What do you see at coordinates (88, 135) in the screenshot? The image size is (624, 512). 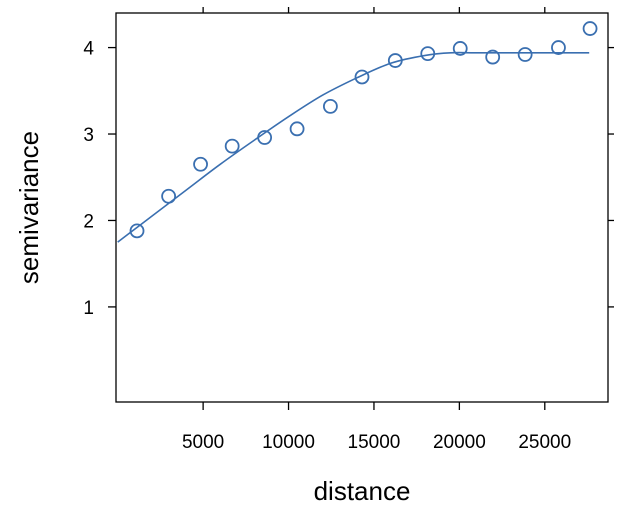 I see `y-tick-label: 3` at bounding box center [88, 135].